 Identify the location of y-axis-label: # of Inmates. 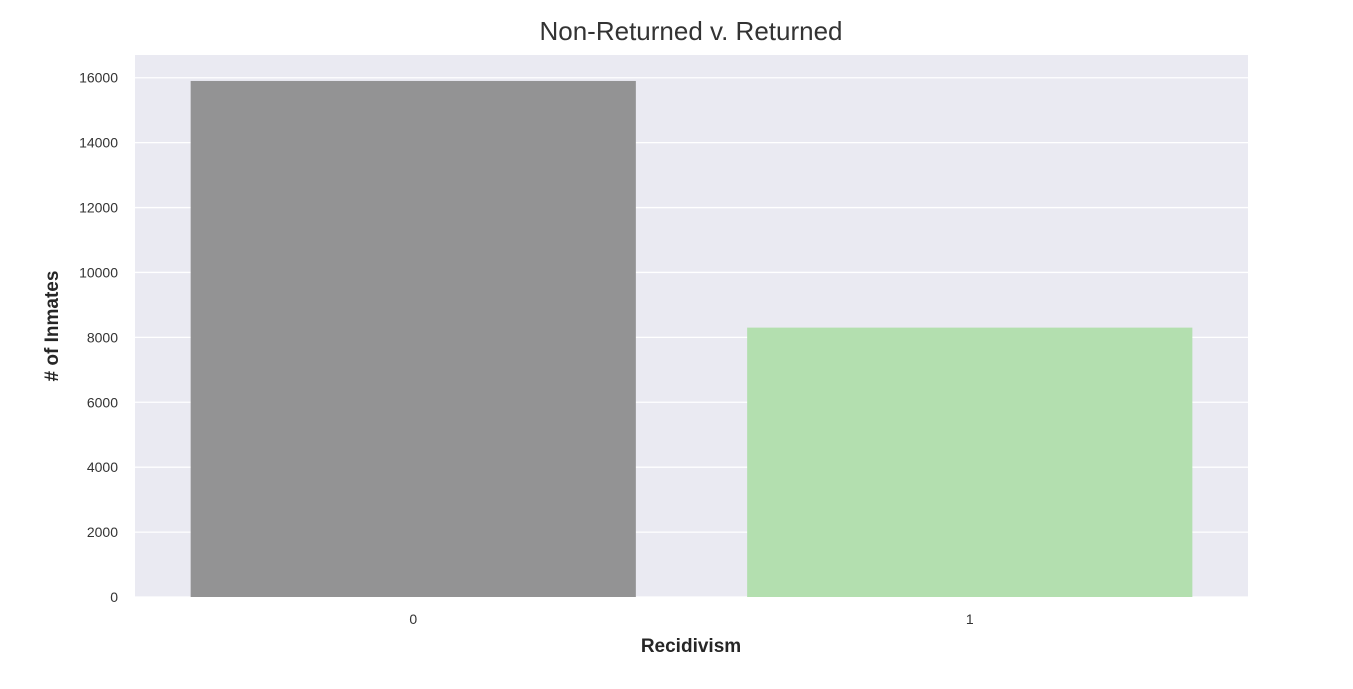
(52, 326).